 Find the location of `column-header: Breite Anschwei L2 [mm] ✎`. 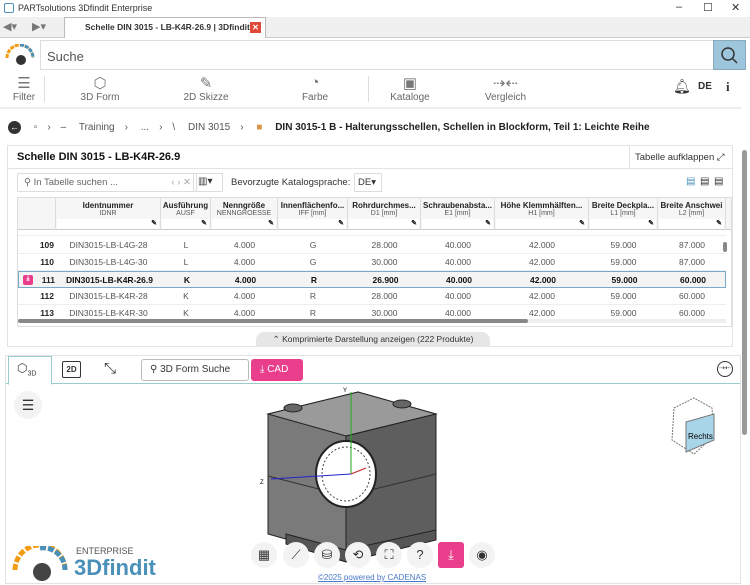

column-header: Breite Anschwei L2 [mm] ✎ is located at coordinates (692, 214).